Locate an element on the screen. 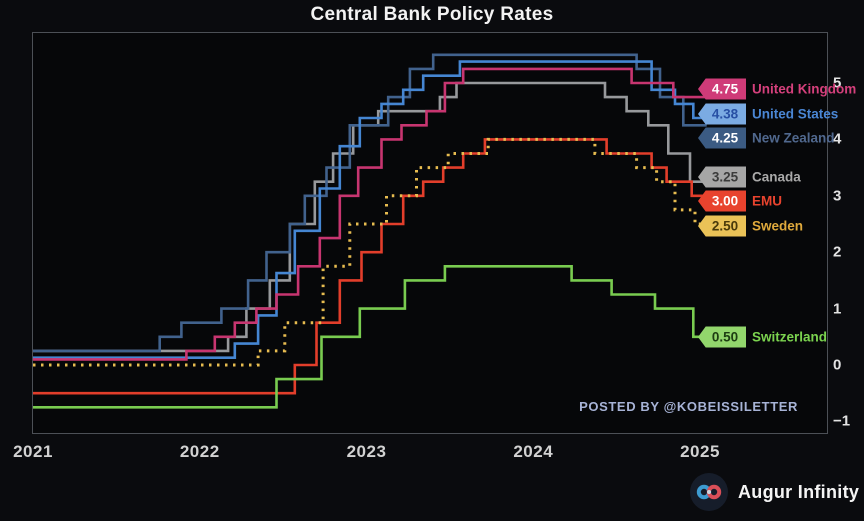  brand-footer: Augur Infinity is located at coordinates (774, 492).